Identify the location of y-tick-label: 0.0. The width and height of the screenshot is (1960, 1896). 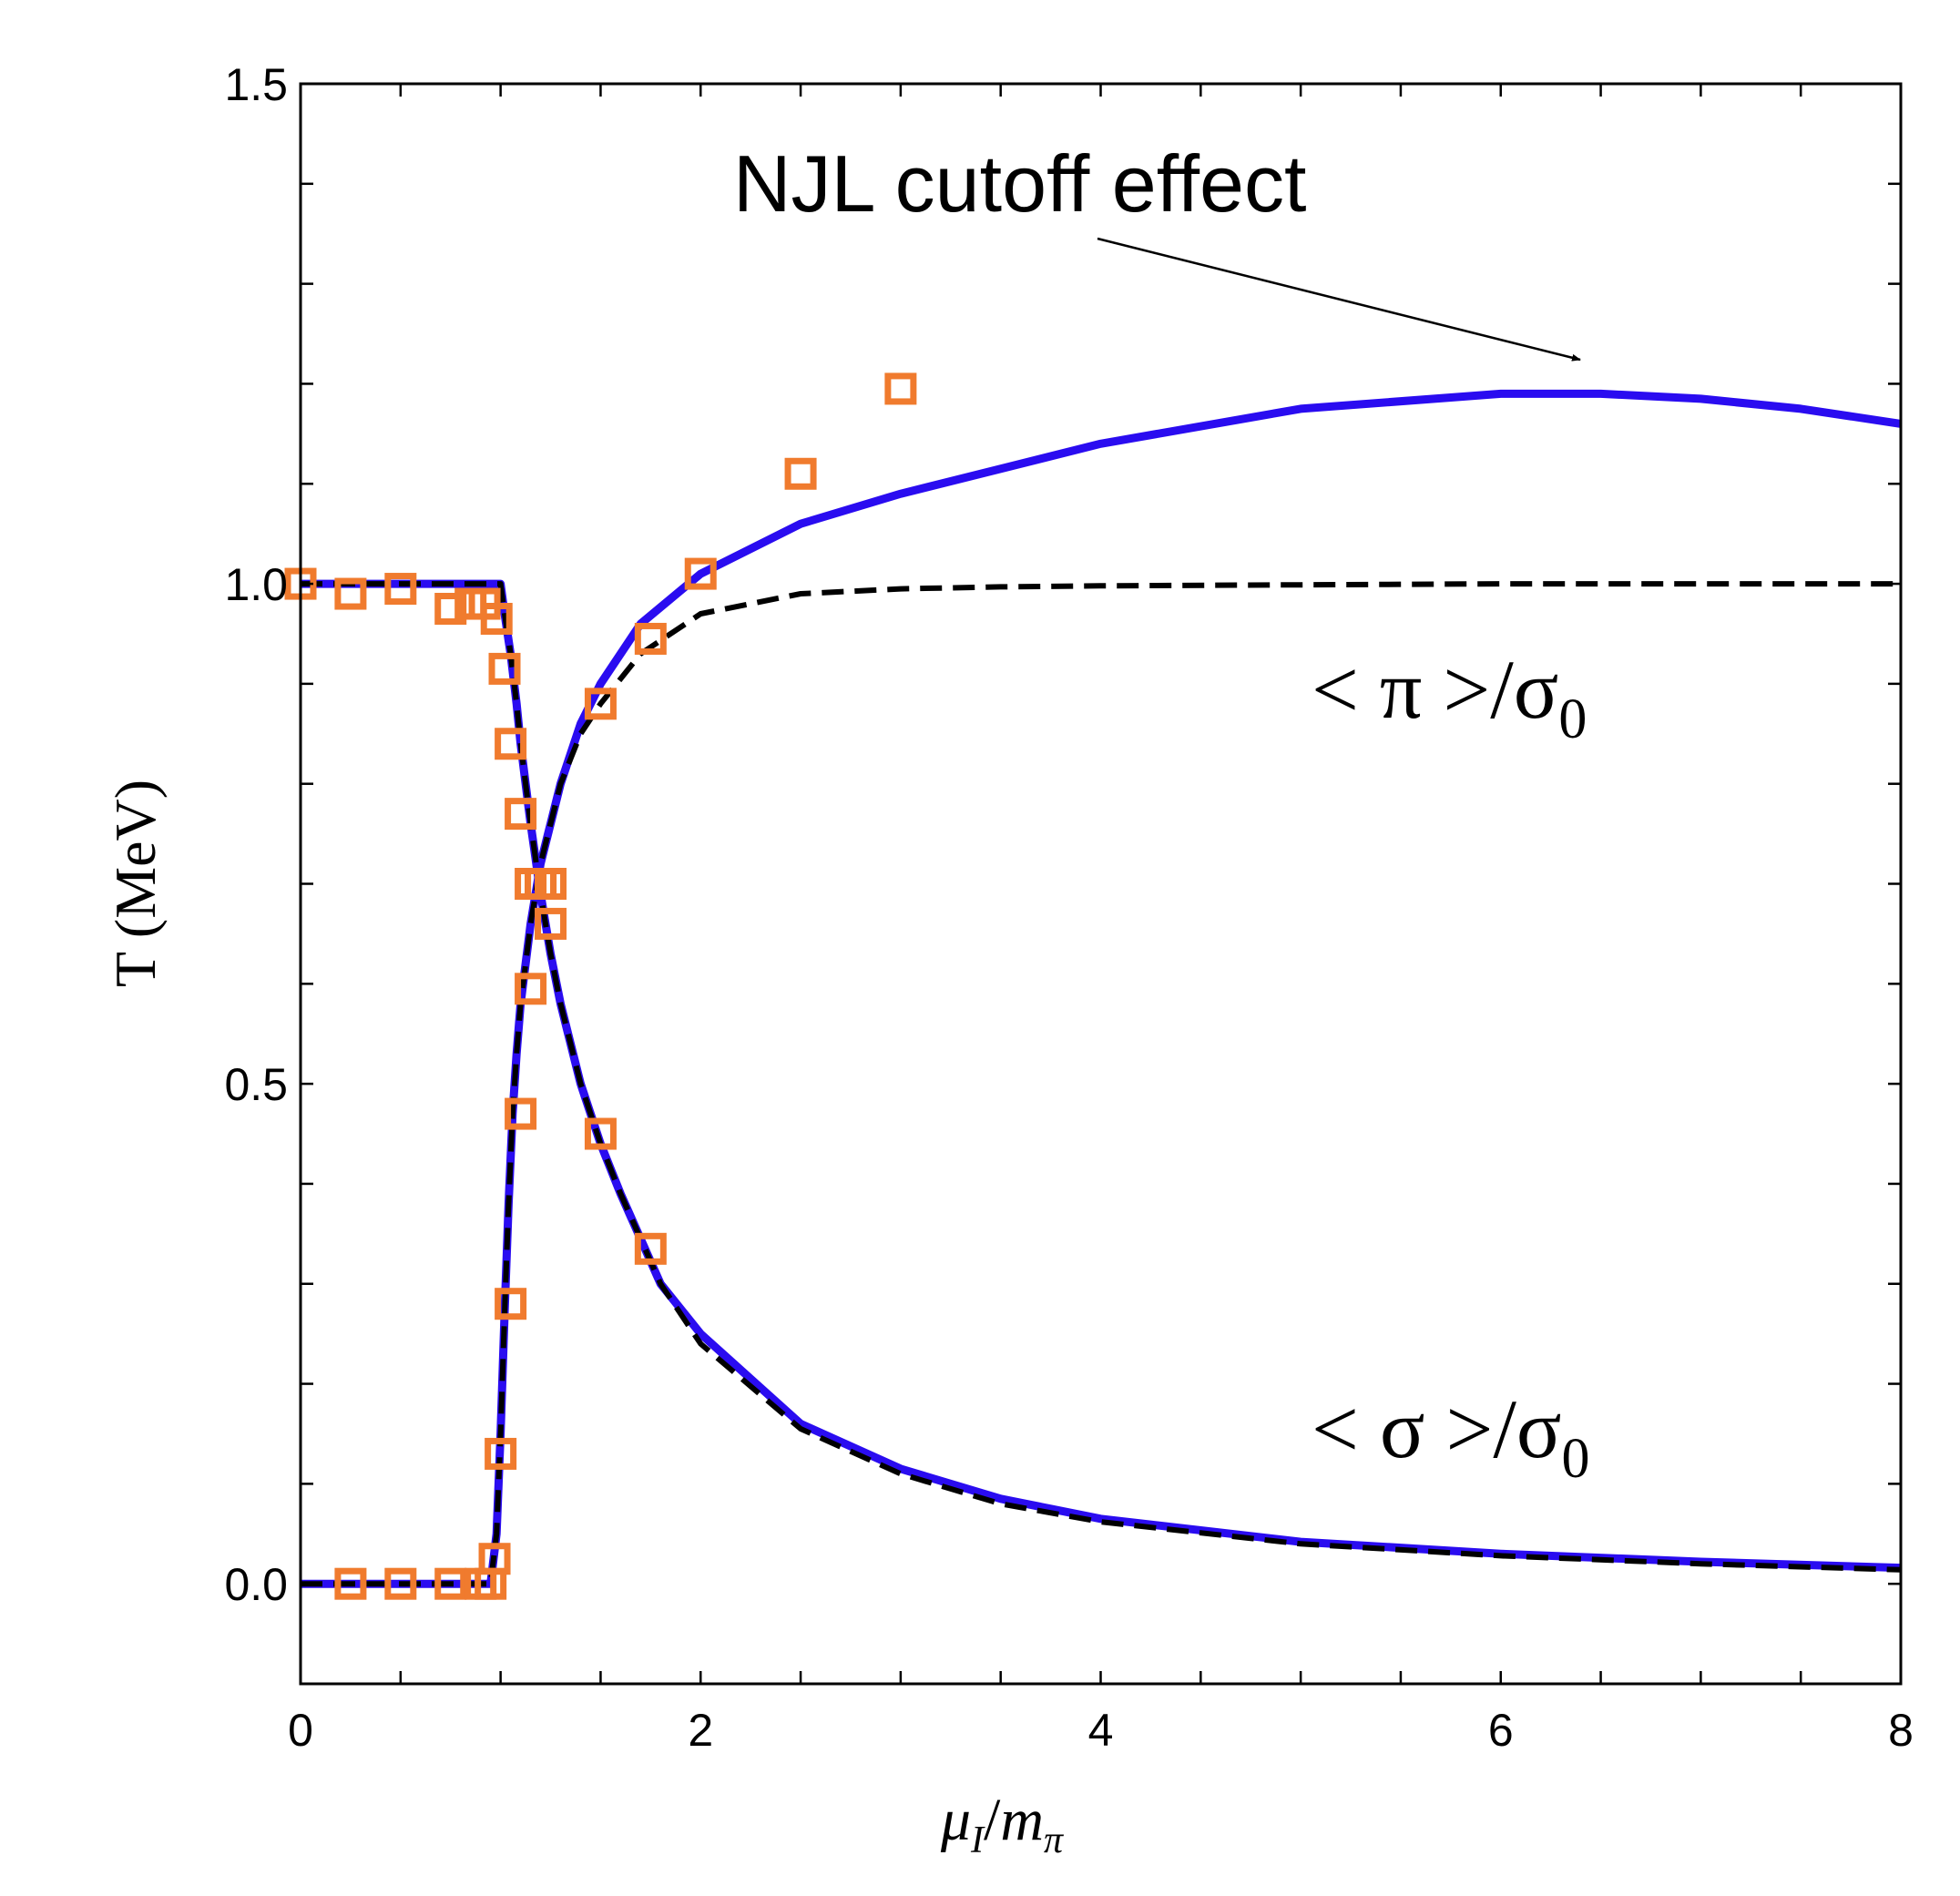
(256, 1584).